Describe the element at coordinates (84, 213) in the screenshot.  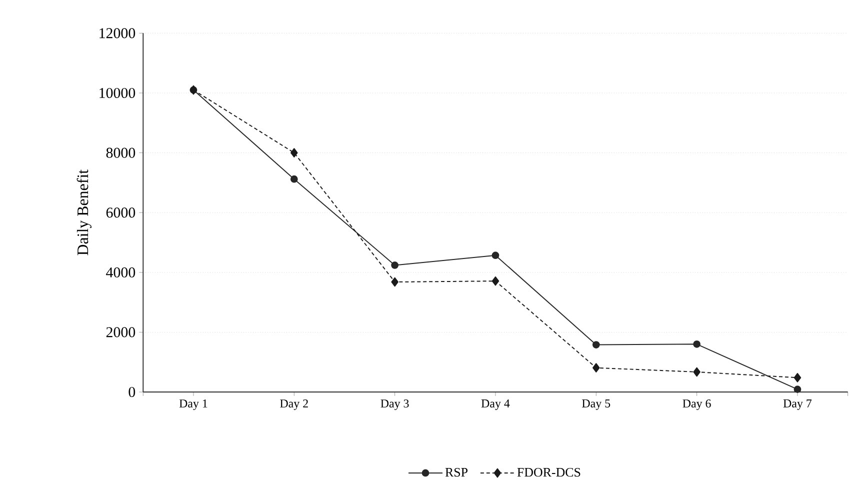
I see `y-axis-title: Daily Benefit` at that location.